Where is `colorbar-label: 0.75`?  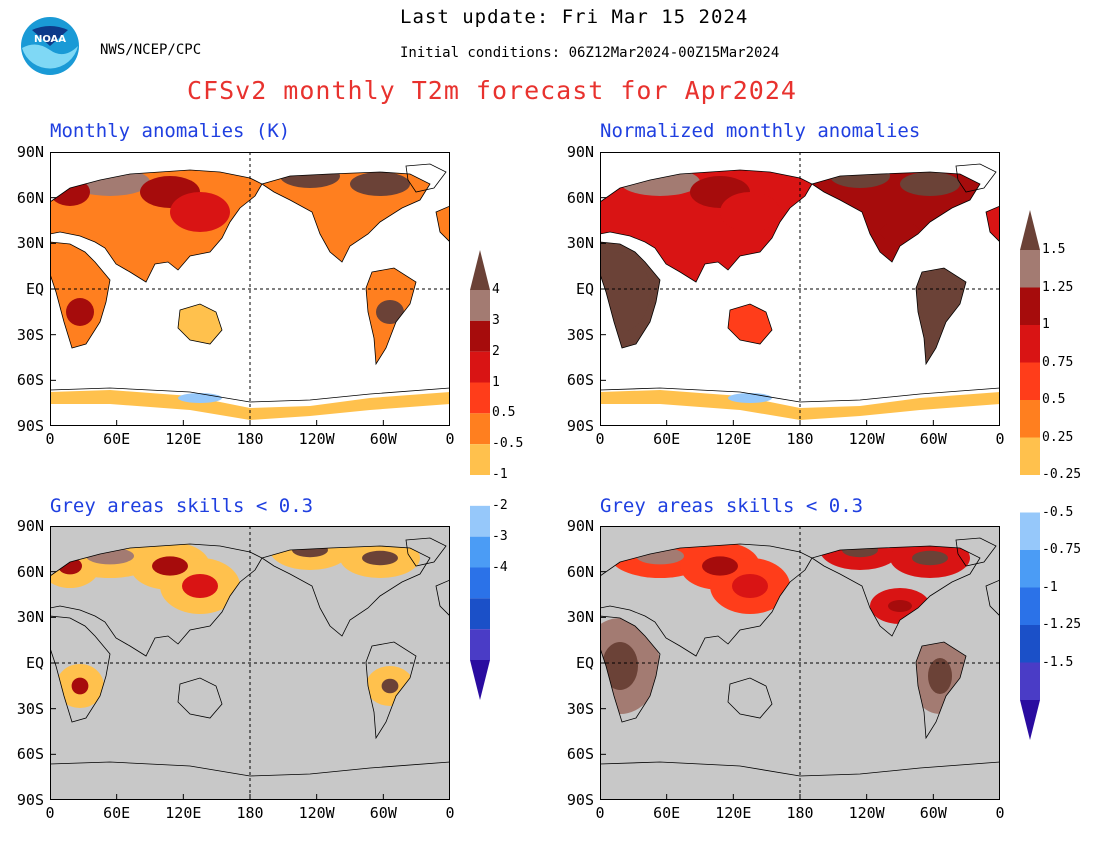
colorbar-label: 0.75 is located at coordinates (1058, 362).